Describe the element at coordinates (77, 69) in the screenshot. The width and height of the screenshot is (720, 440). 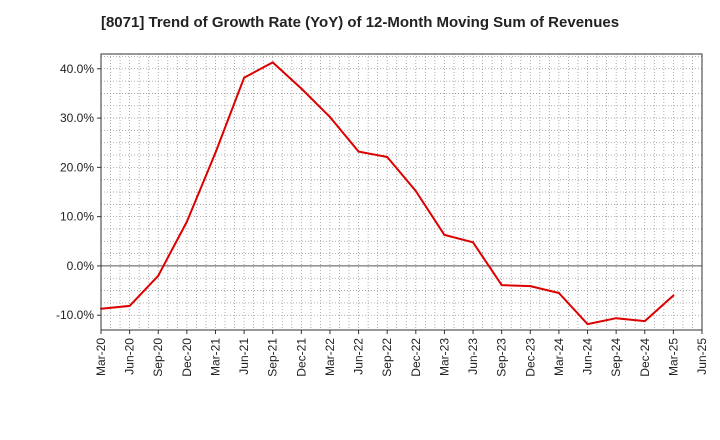
I see `y-tick-label: 40.0%` at that location.